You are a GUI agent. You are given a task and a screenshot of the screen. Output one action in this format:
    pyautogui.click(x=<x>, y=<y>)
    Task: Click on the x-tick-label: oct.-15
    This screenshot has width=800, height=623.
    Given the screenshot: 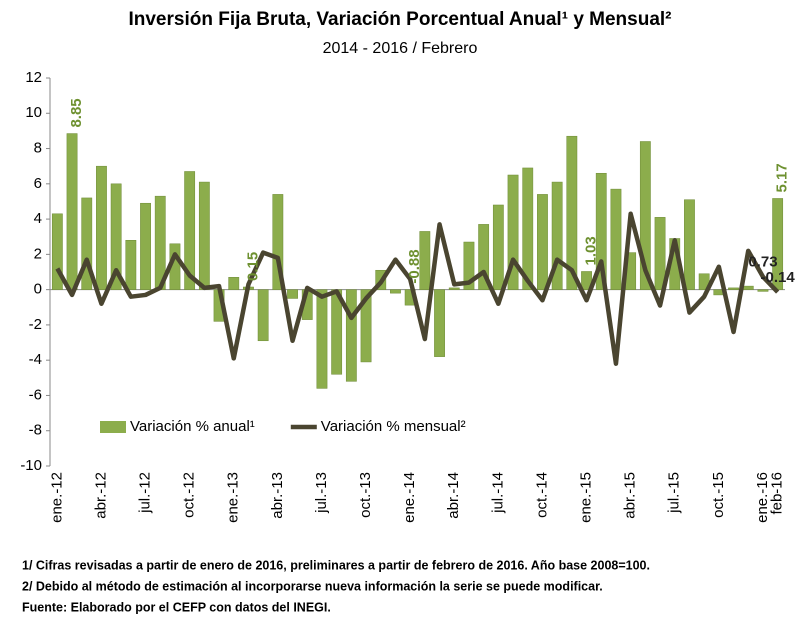 What is the action you would take?
    pyautogui.click(x=718, y=495)
    